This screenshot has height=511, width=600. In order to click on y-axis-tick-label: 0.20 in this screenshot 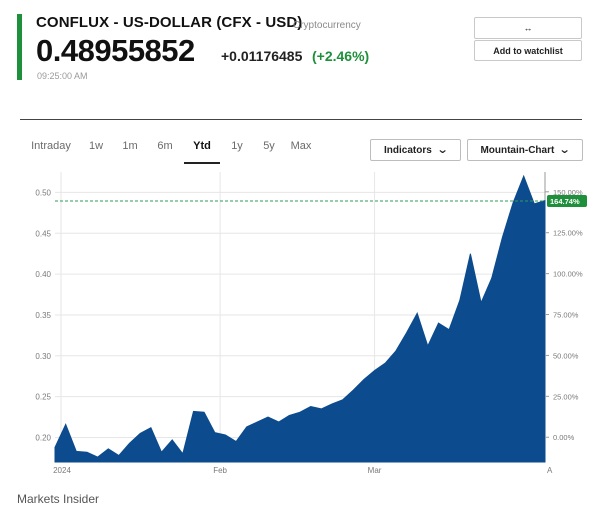, I will do `click(43, 437)`.